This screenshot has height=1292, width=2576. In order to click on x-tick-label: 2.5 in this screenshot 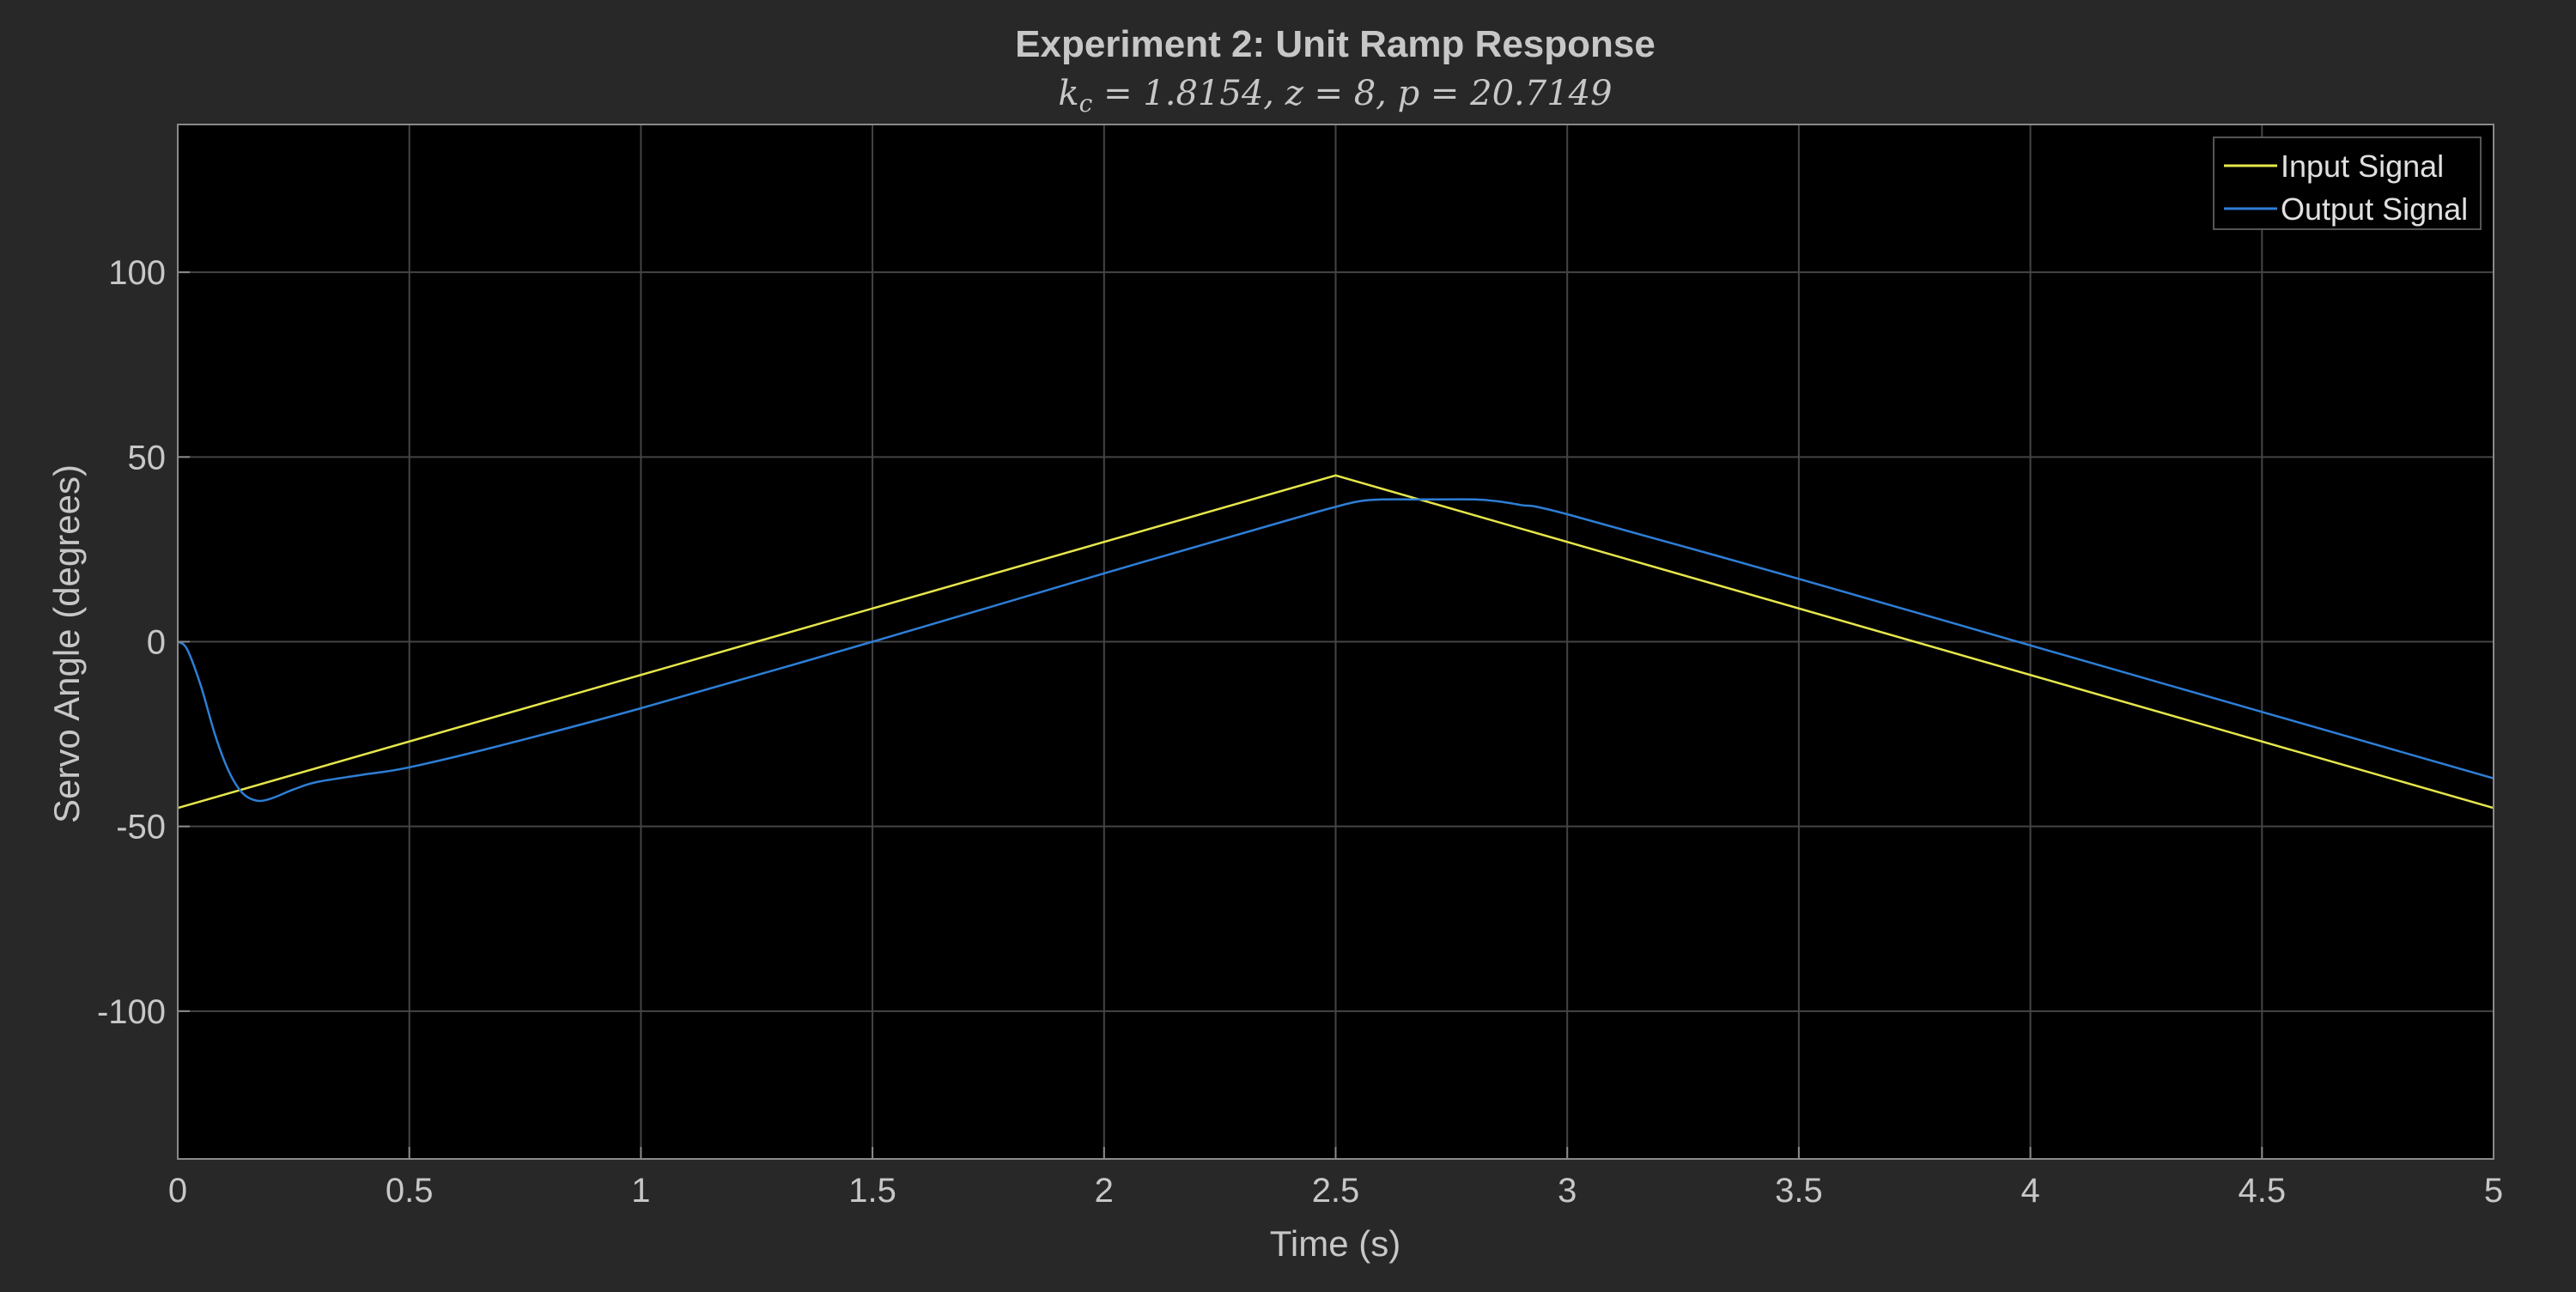, I will do `click(1336, 1191)`.